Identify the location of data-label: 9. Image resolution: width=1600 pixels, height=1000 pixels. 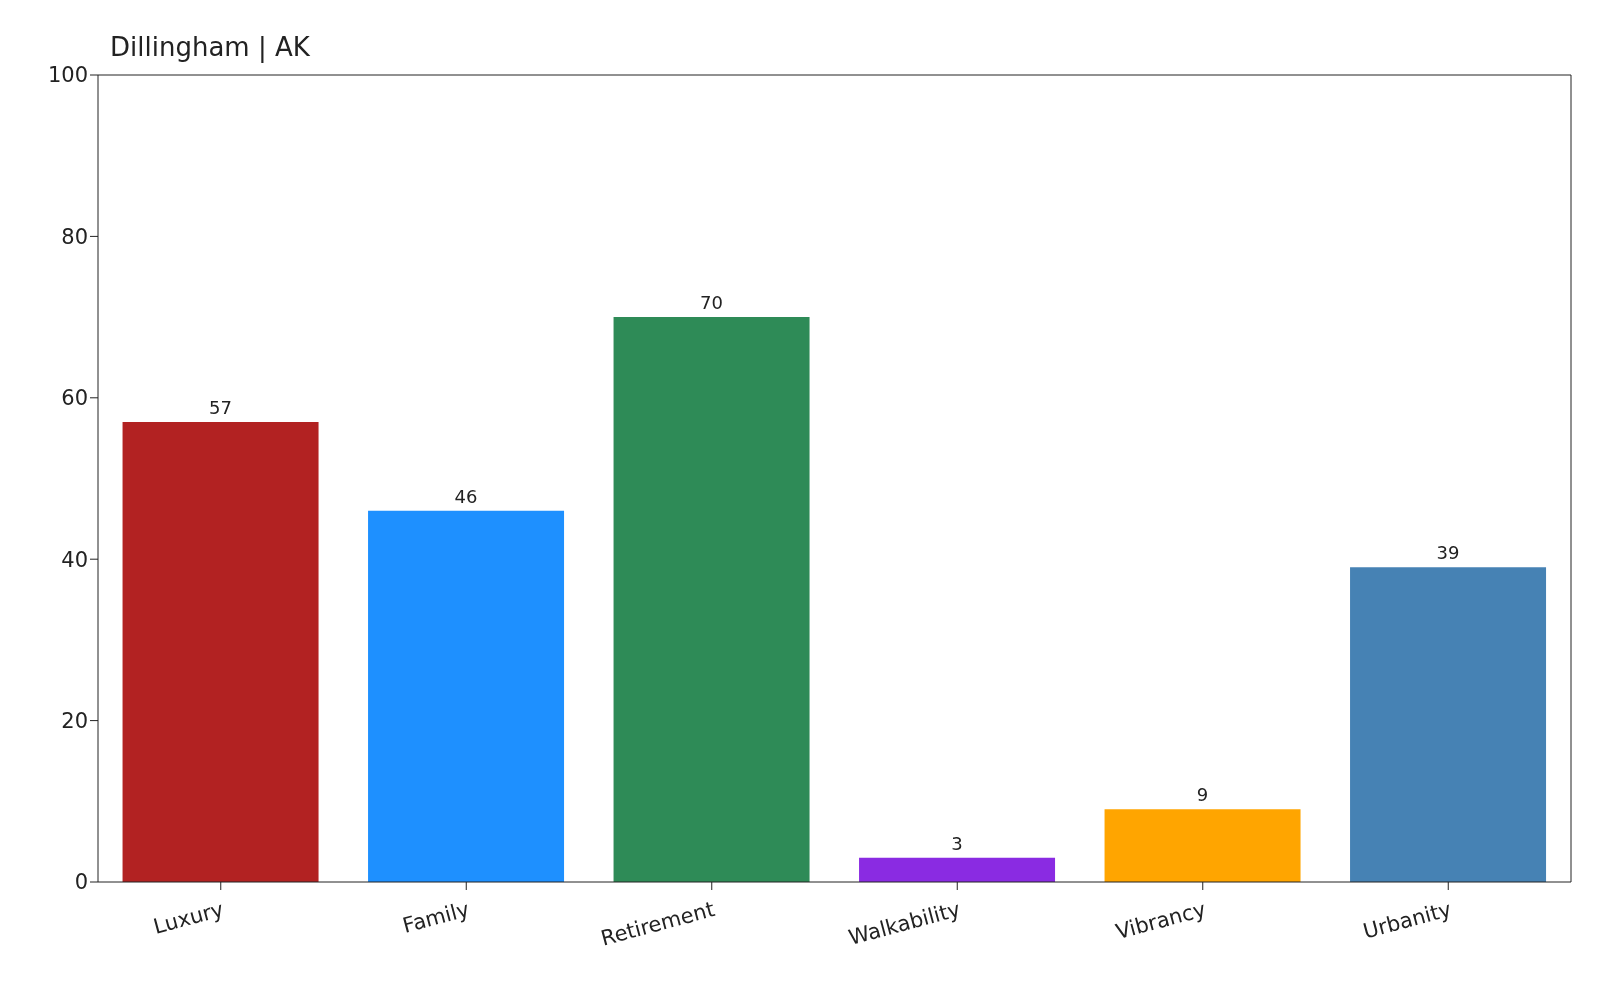
(1202, 795).